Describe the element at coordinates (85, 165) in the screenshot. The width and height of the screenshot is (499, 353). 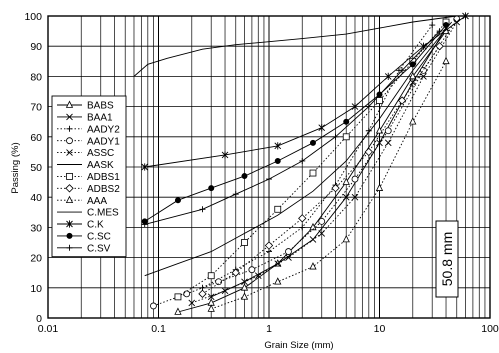
I see `legend-entry: AASK` at that location.